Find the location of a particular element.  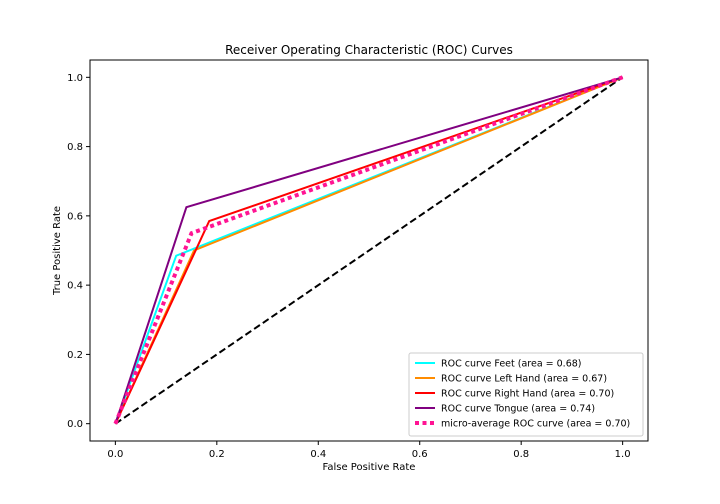

y-tick-label: 1.0 is located at coordinates (75, 78).